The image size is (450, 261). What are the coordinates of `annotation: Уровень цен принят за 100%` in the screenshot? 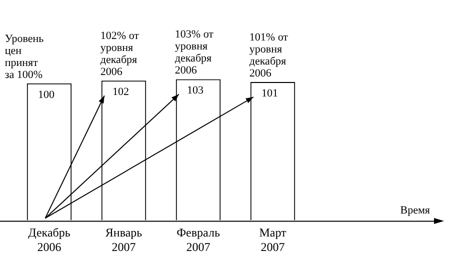 It's located at (24, 56).